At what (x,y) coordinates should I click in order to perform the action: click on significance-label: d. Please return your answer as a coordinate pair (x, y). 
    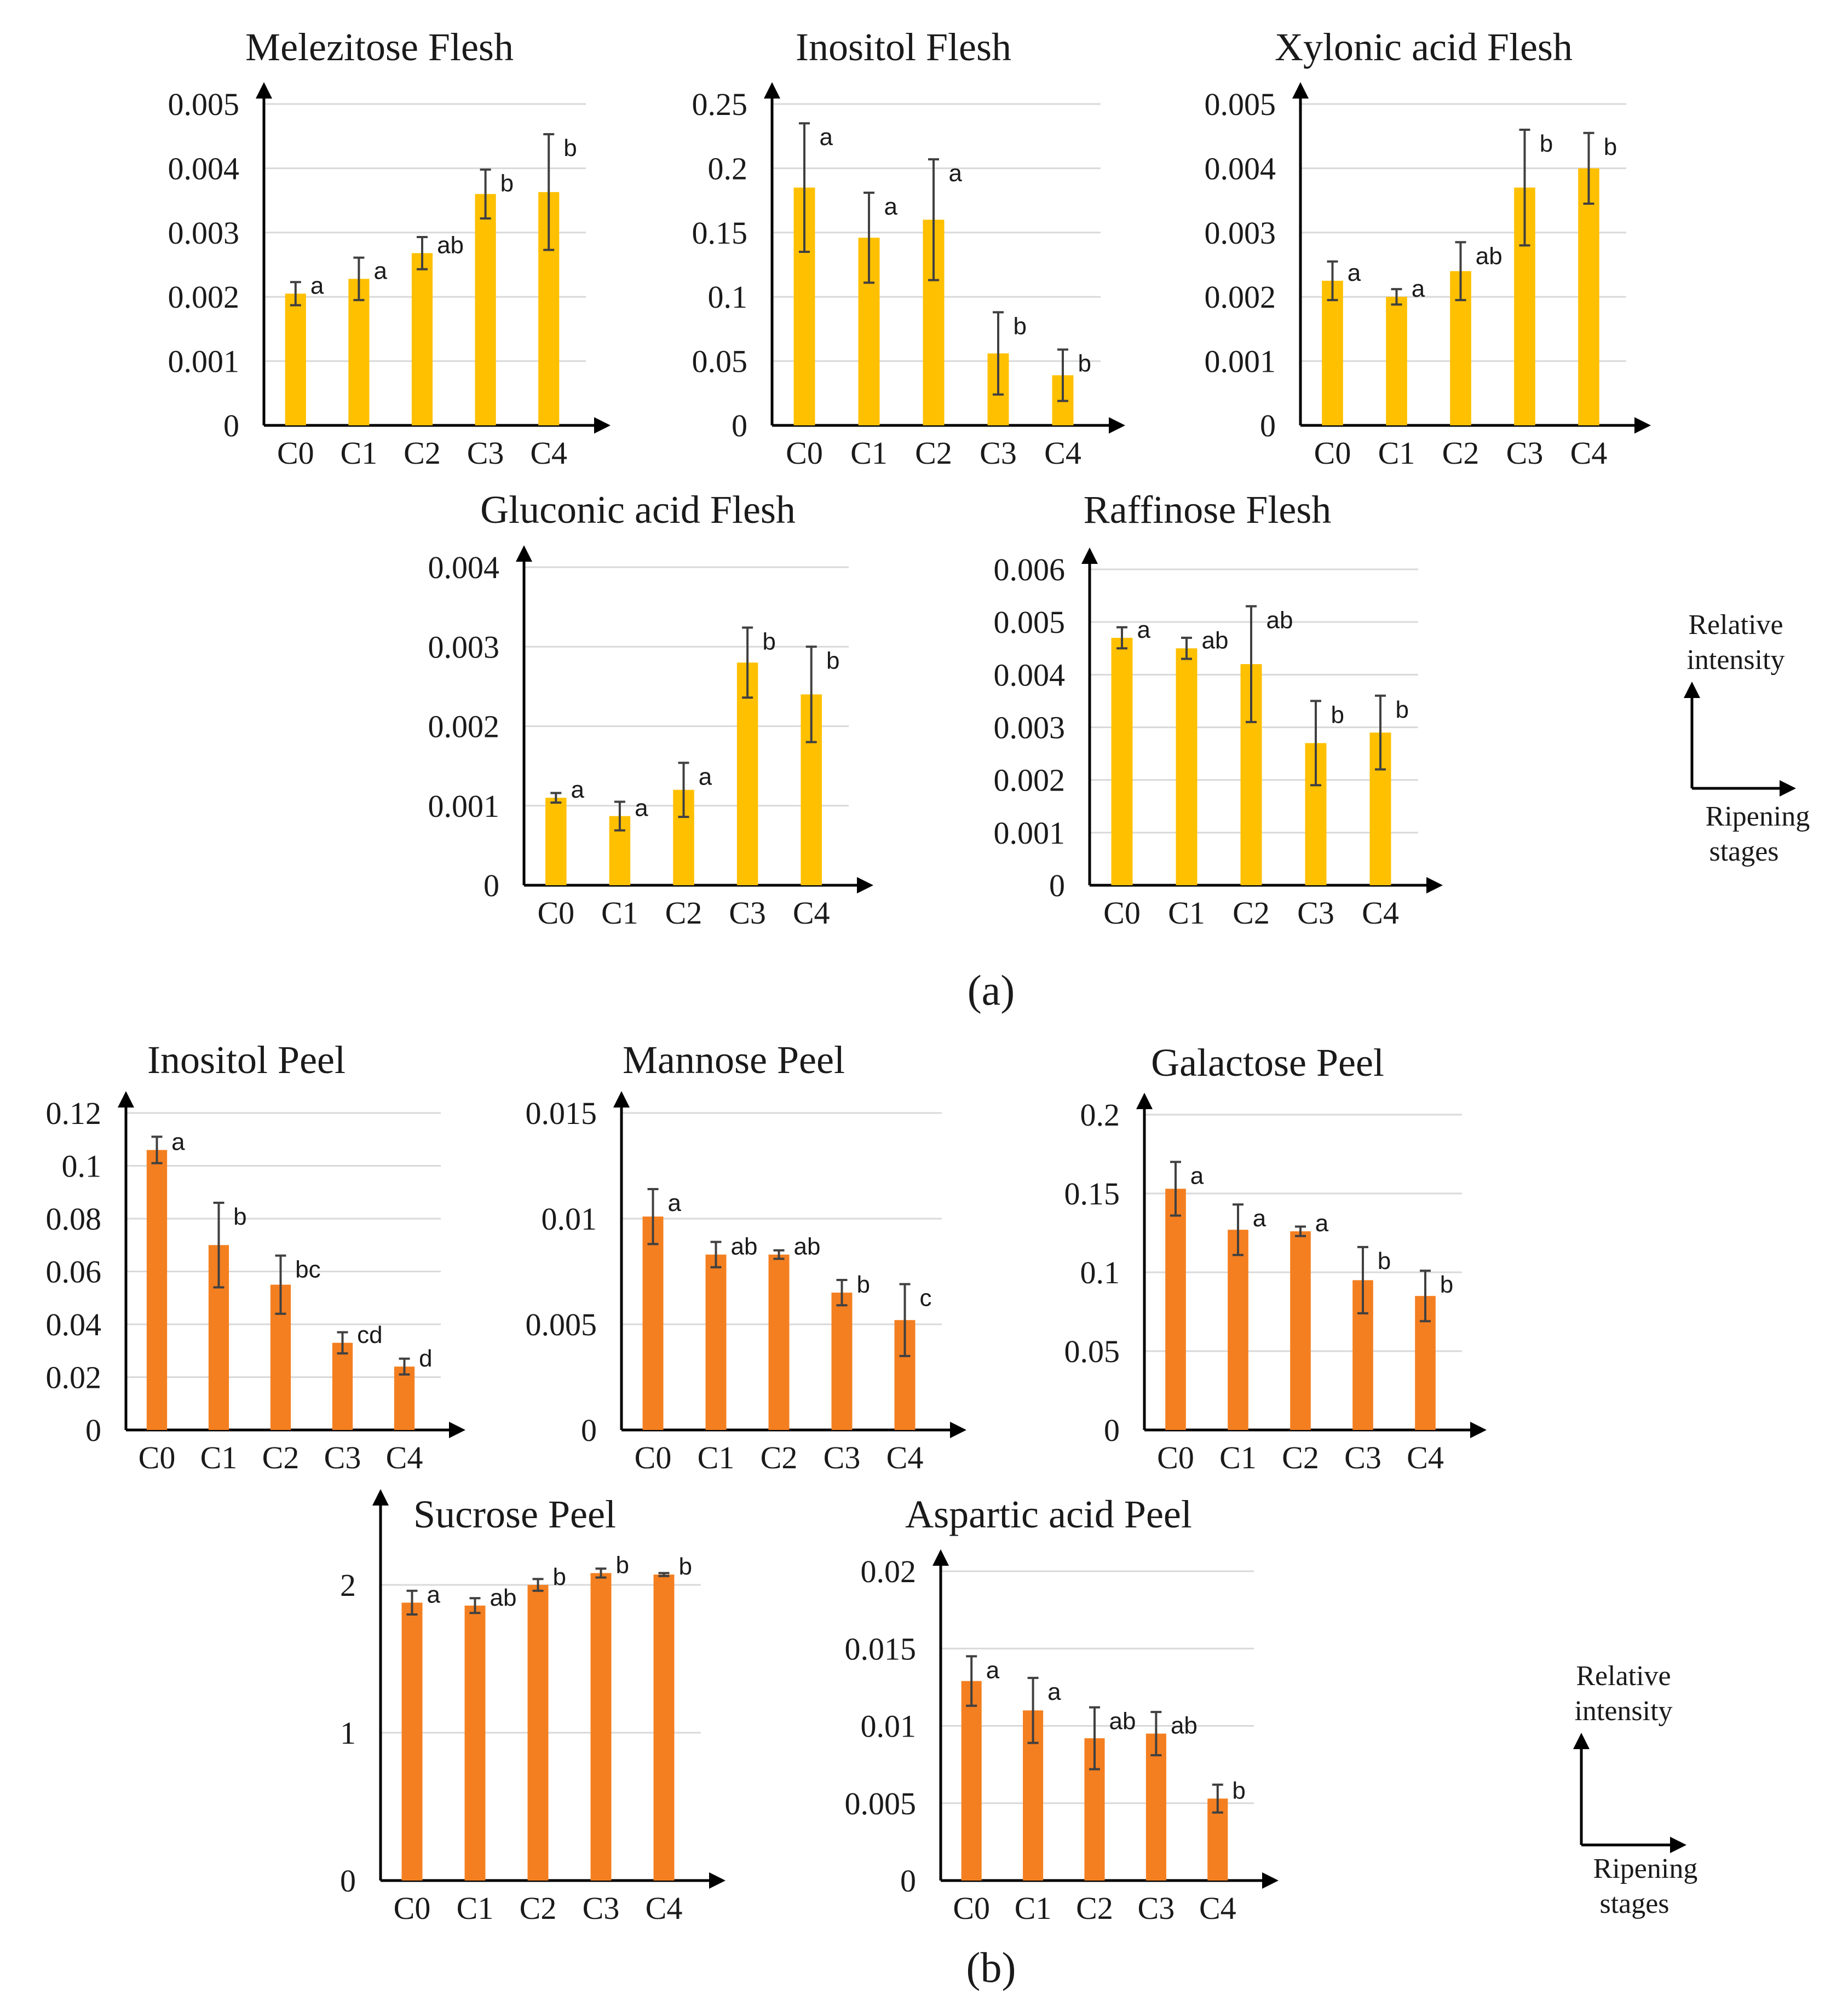
    Looking at the image, I should click on (425, 1358).